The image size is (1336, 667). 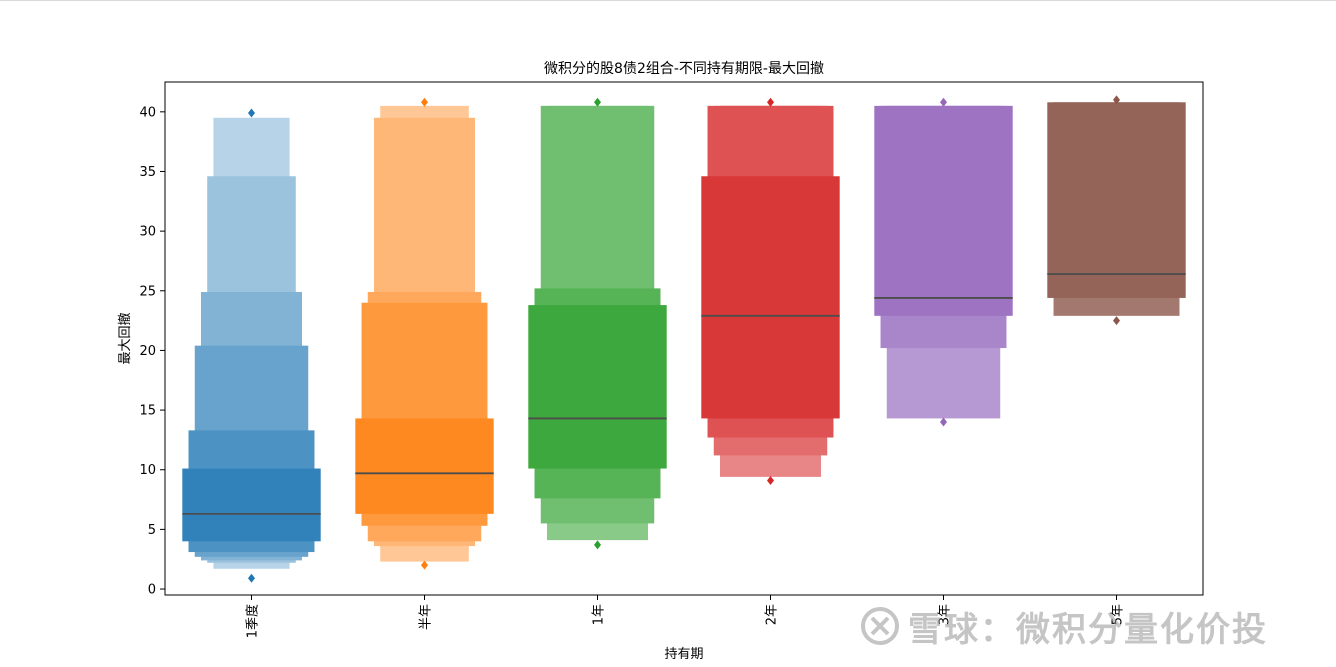 What do you see at coordinates (684, 69) in the screenshot?
I see `chart-title: 微积分的股8债2组合-不同持有期限-最大回撤` at bounding box center [684, 69].